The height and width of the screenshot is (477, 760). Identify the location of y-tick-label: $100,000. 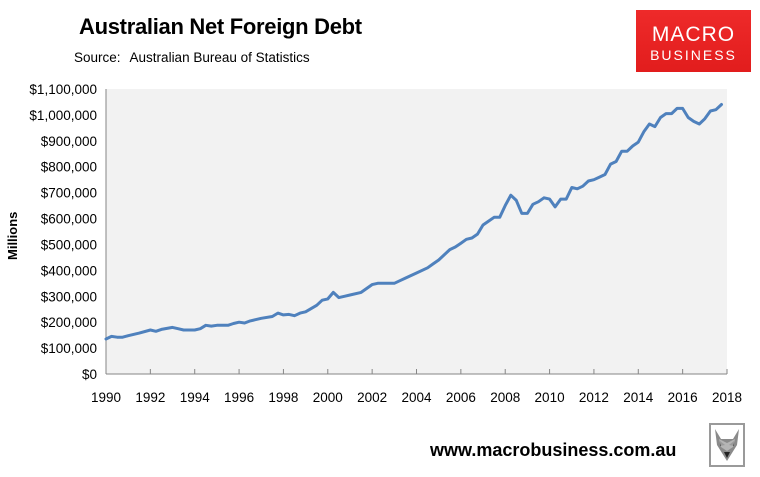
(69, 348).